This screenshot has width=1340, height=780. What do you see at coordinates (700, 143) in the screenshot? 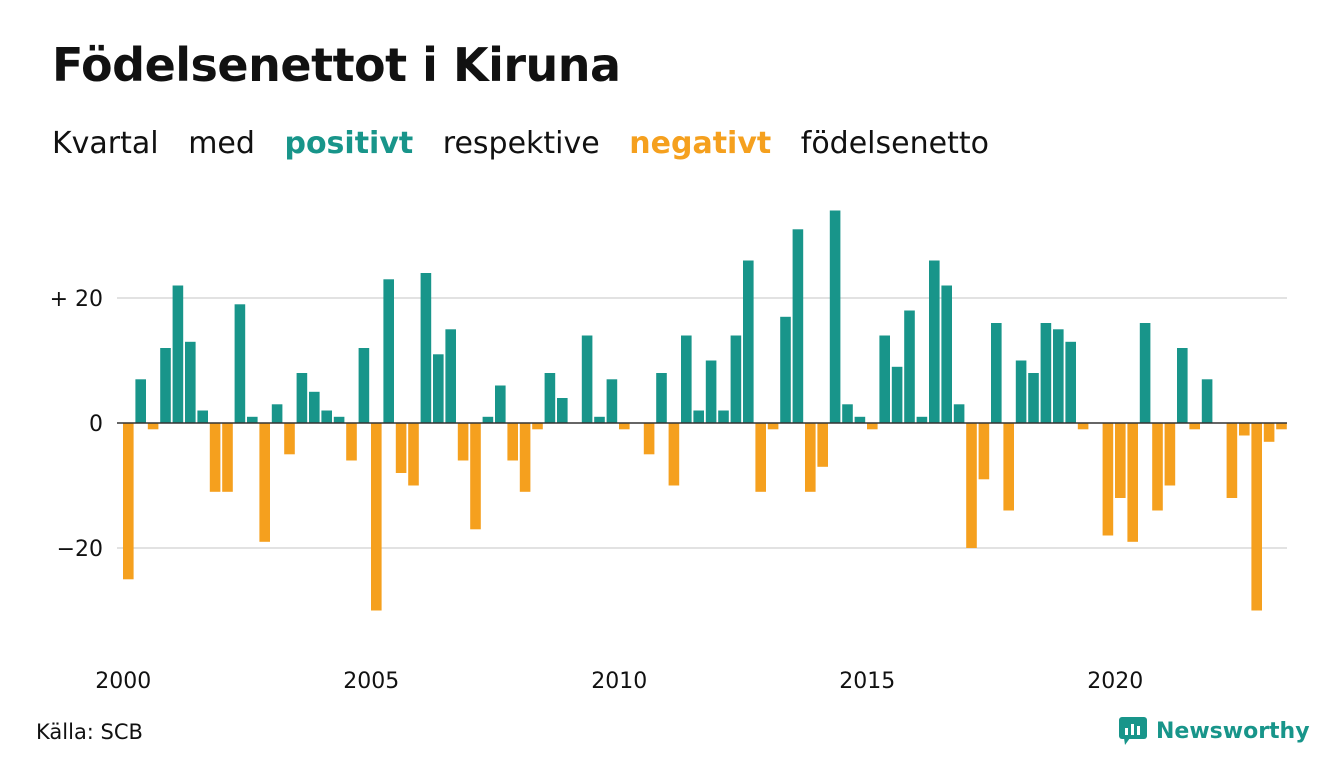
I see `subtitle-negative-label: negativt` at bounding box center [700, 143].